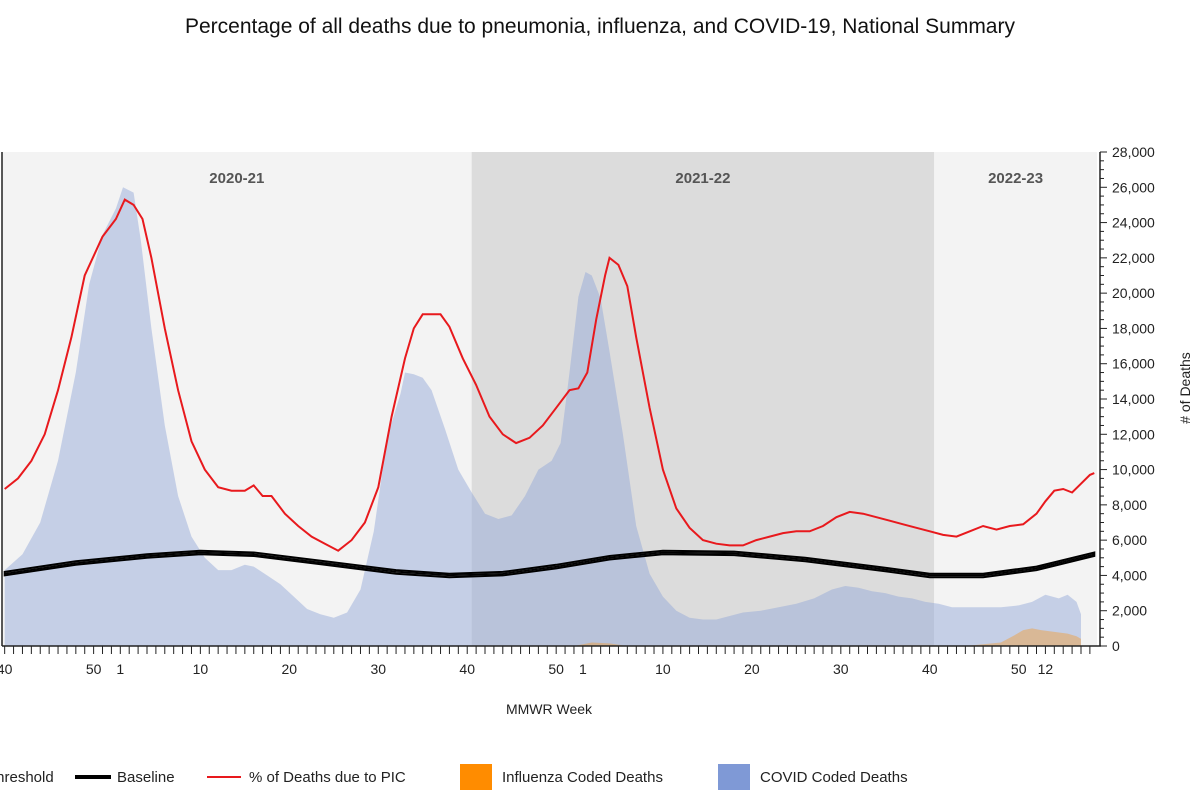 This screenshot has width=1200, height=800. Describe the element at coordinates (582, 777) in the screenshot. I see `legend-label: Influenza Coded Deaths` at that location.